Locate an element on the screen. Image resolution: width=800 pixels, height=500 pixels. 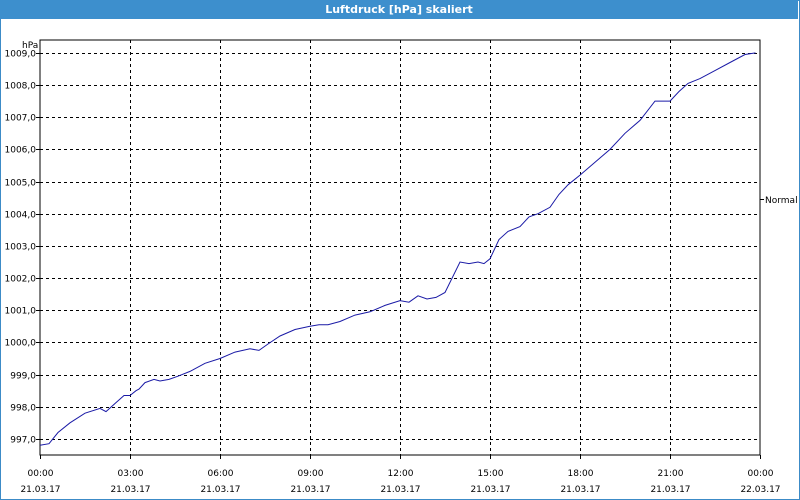
y-axis-label: hPa is located at coordinates (30, 46).